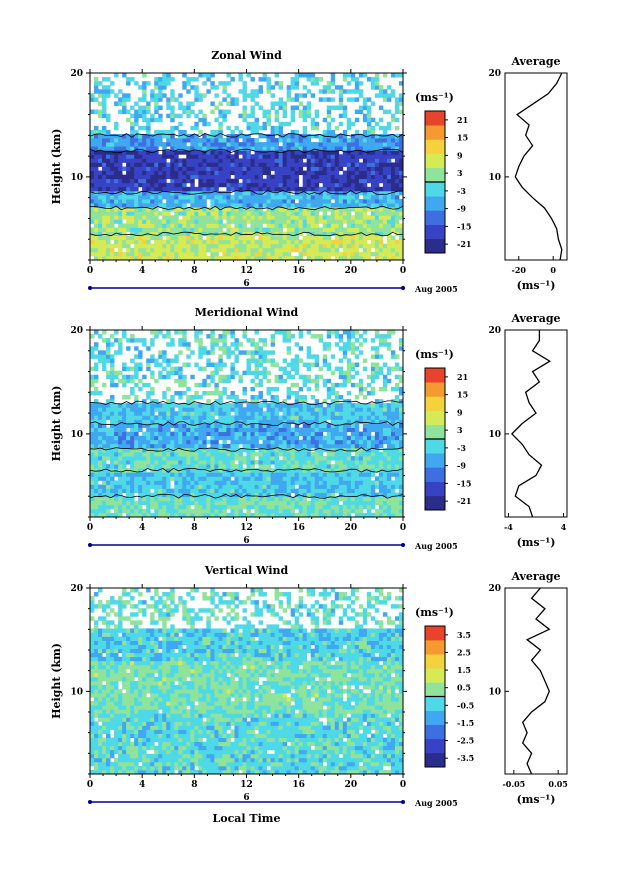  What do you see at coordinates (435, 118) in the screenshot?
I see `colorbar-segment` at bounding box center [435, 118].